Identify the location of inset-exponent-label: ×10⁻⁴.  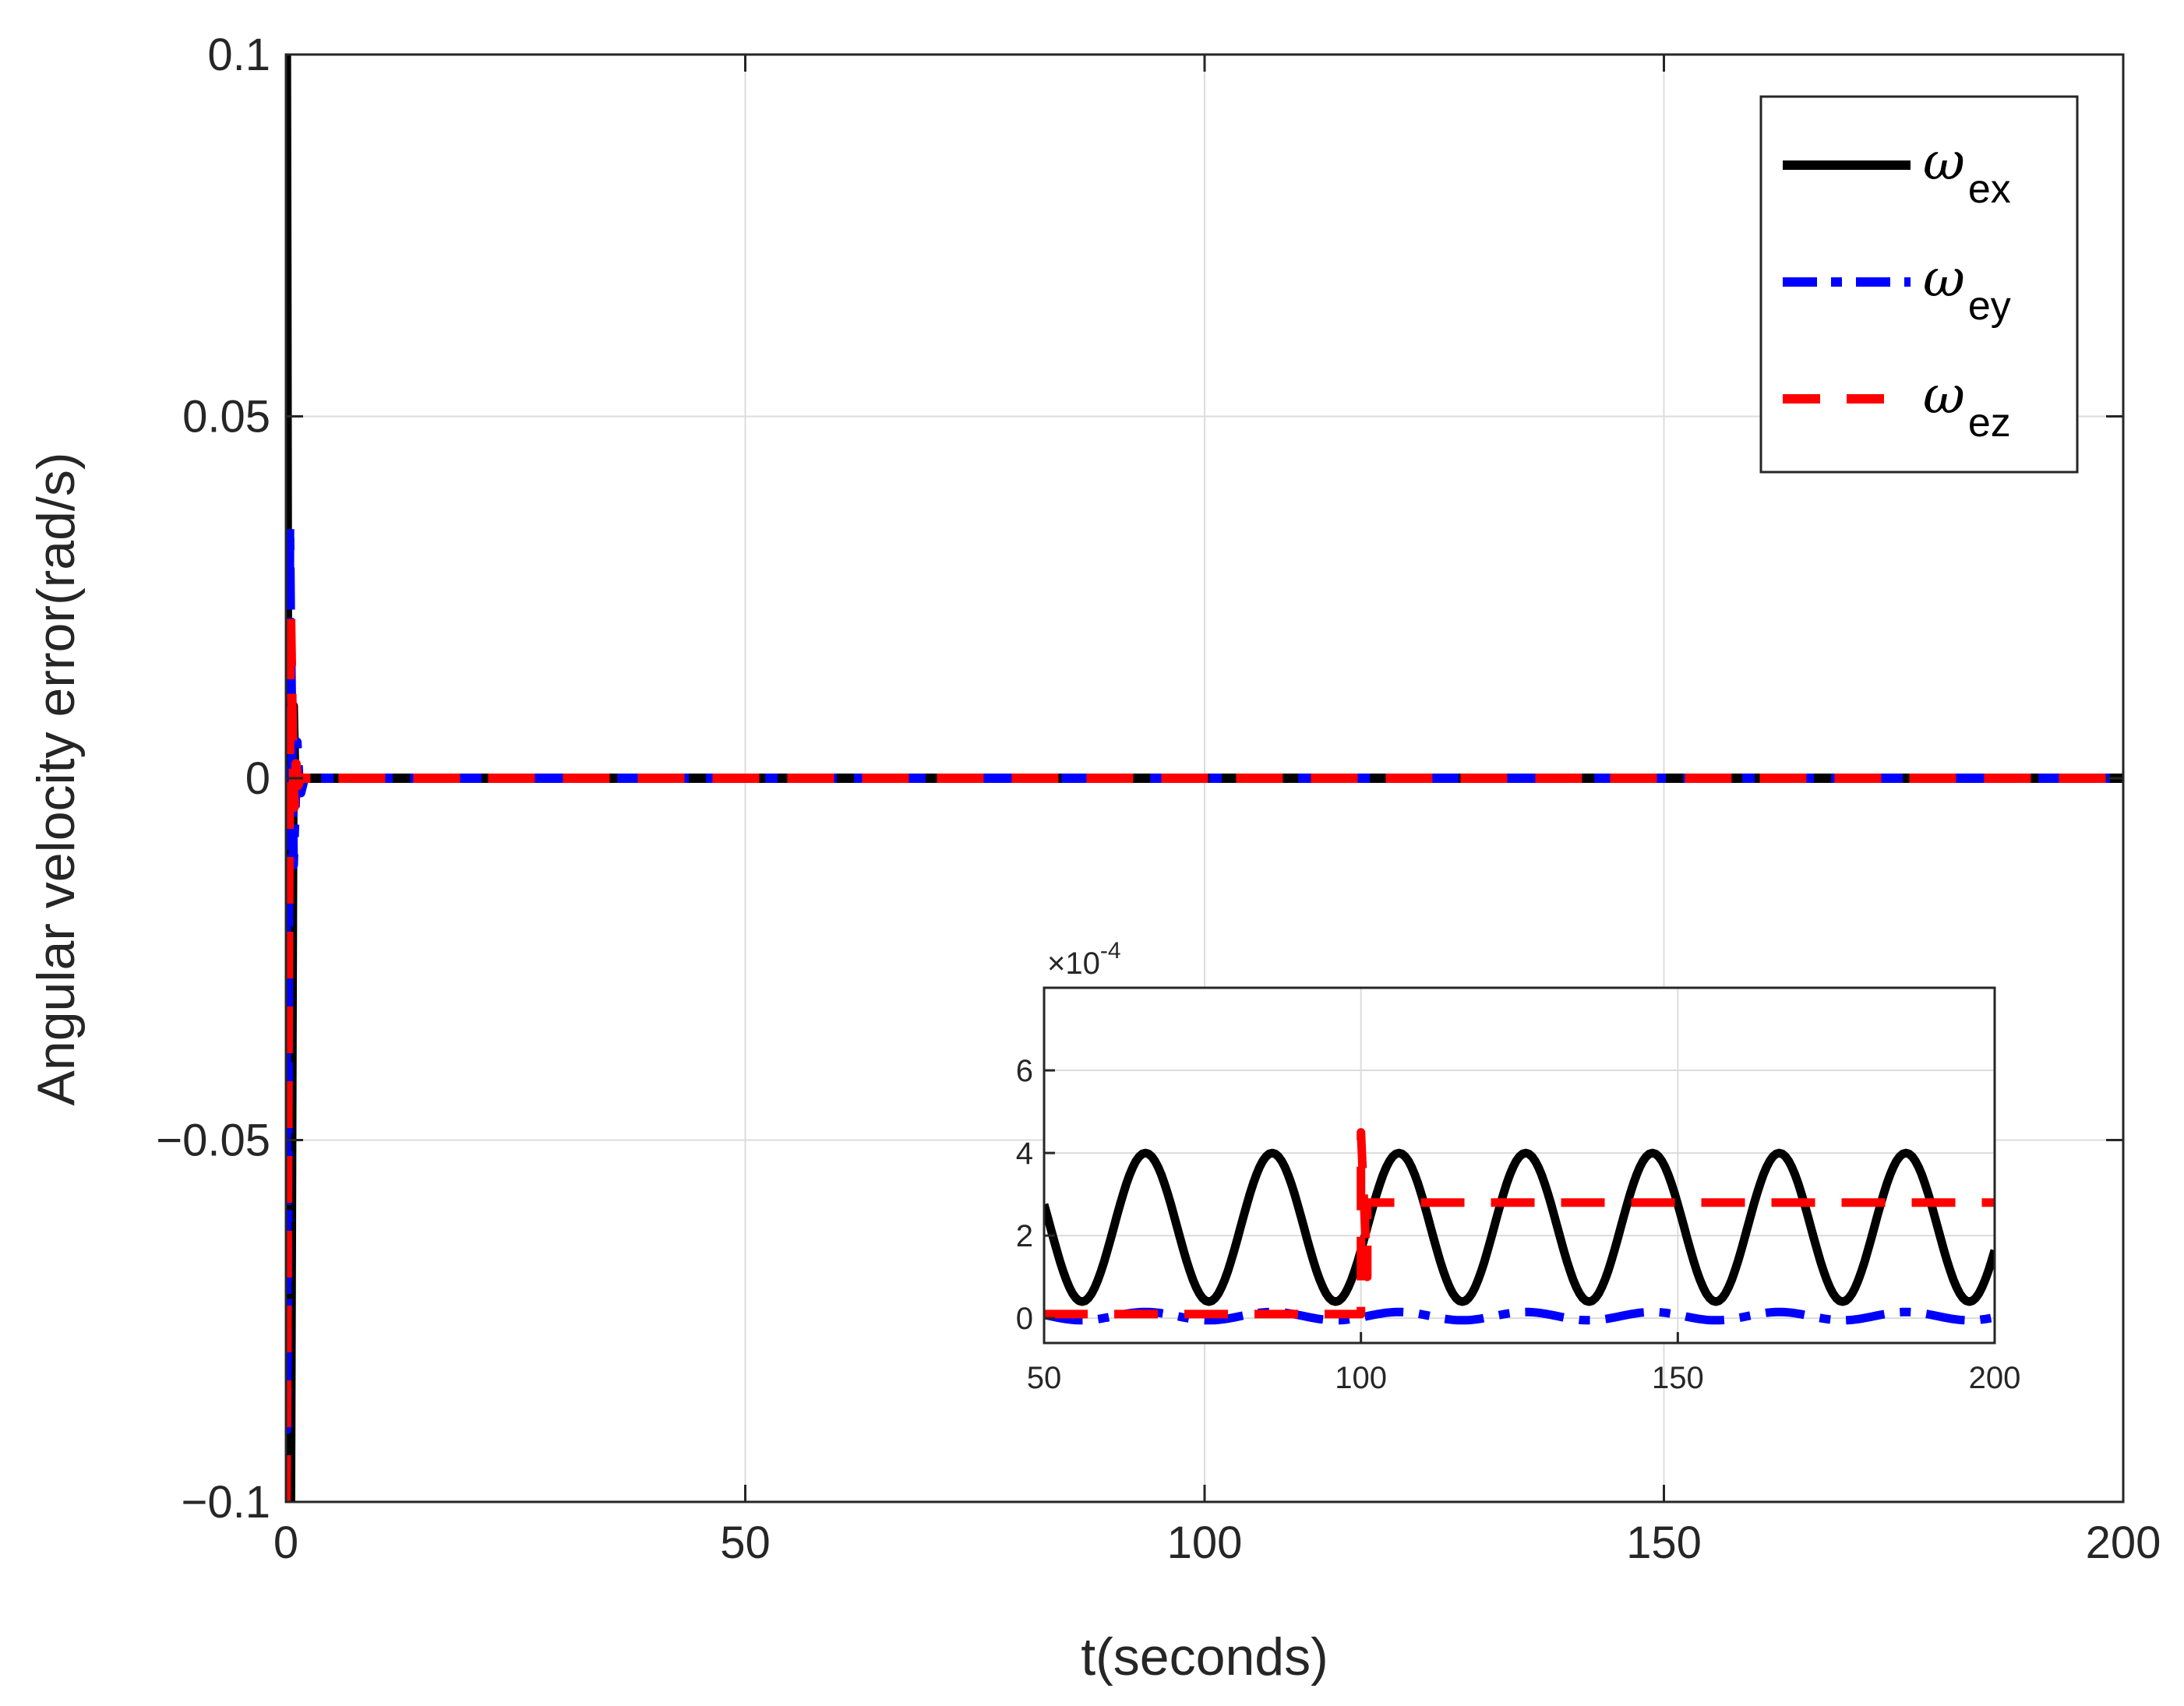
(1084, 959).